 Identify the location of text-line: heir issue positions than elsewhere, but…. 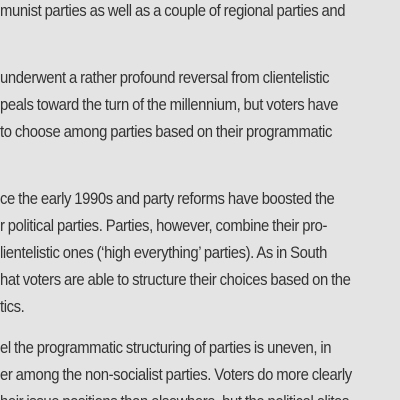
(174, 396).